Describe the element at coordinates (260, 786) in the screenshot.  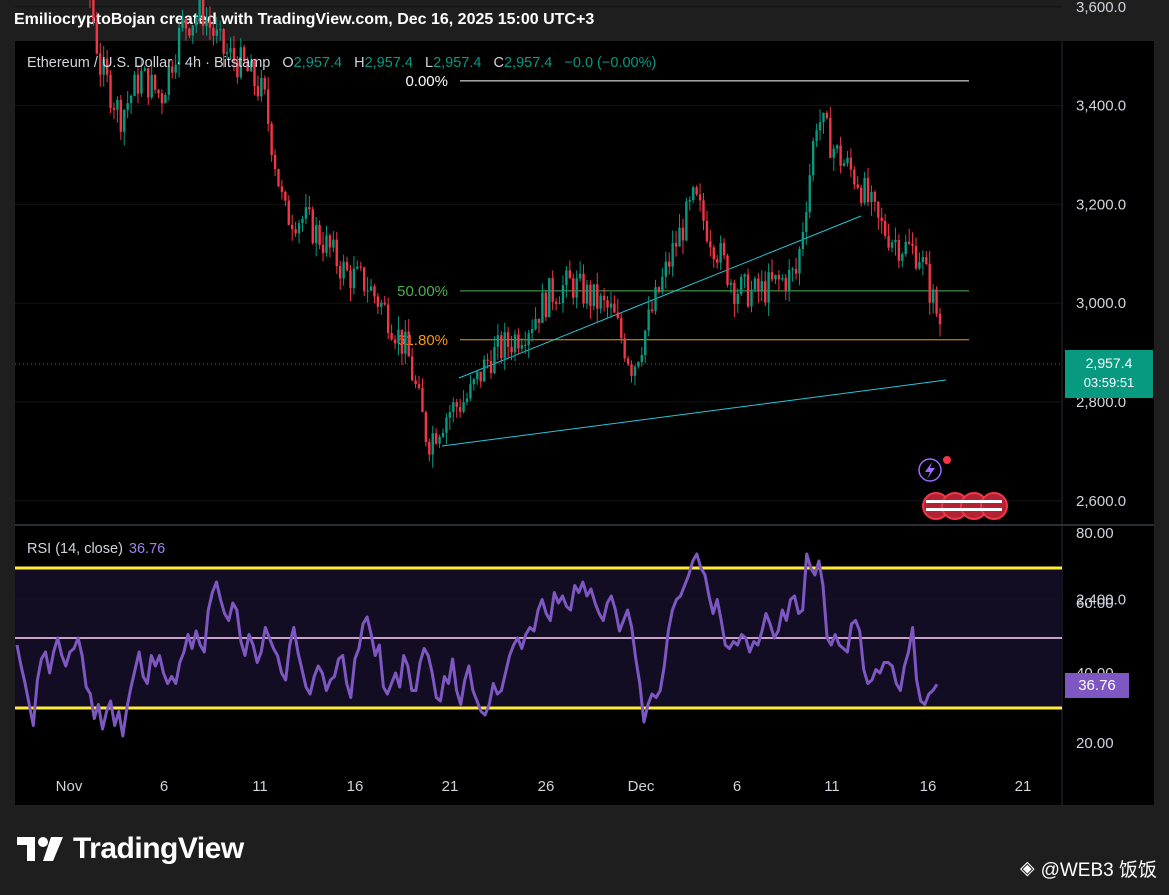
I see `time-axis-tick: 11` at that location.